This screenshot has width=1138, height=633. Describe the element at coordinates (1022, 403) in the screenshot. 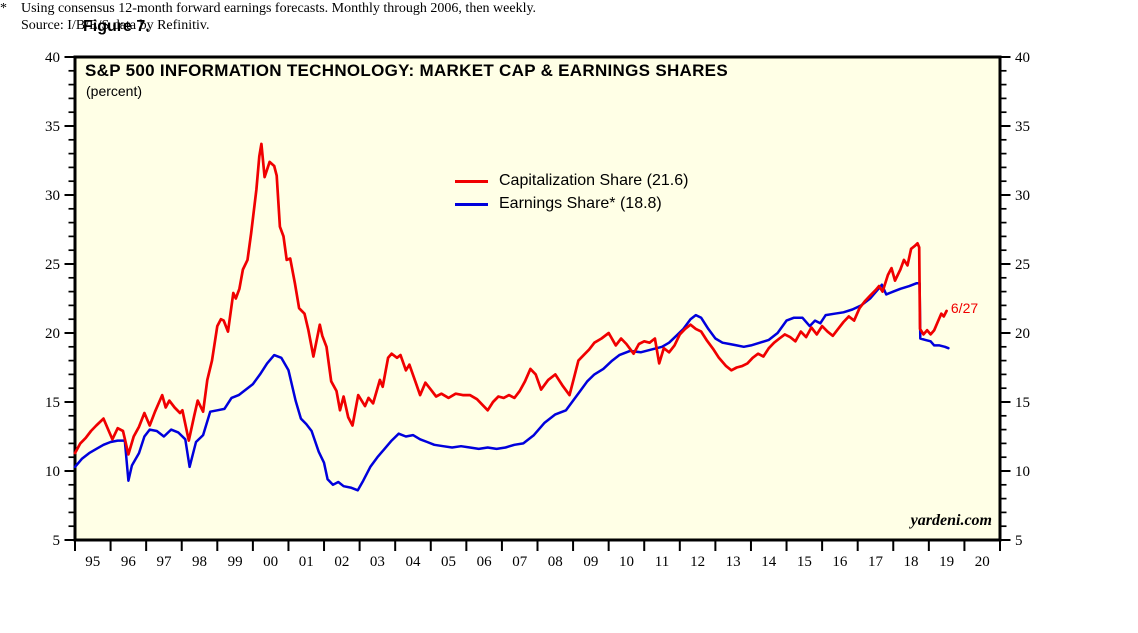

I see `y-axis-label-right: 15` at that location.